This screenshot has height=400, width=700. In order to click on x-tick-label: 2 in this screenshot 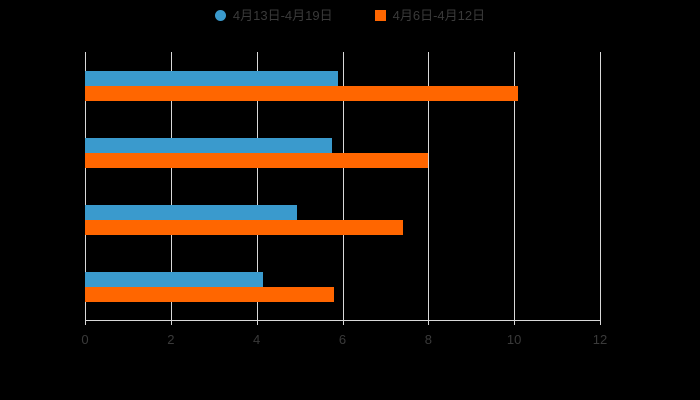, I will do `click(171, 339)`.